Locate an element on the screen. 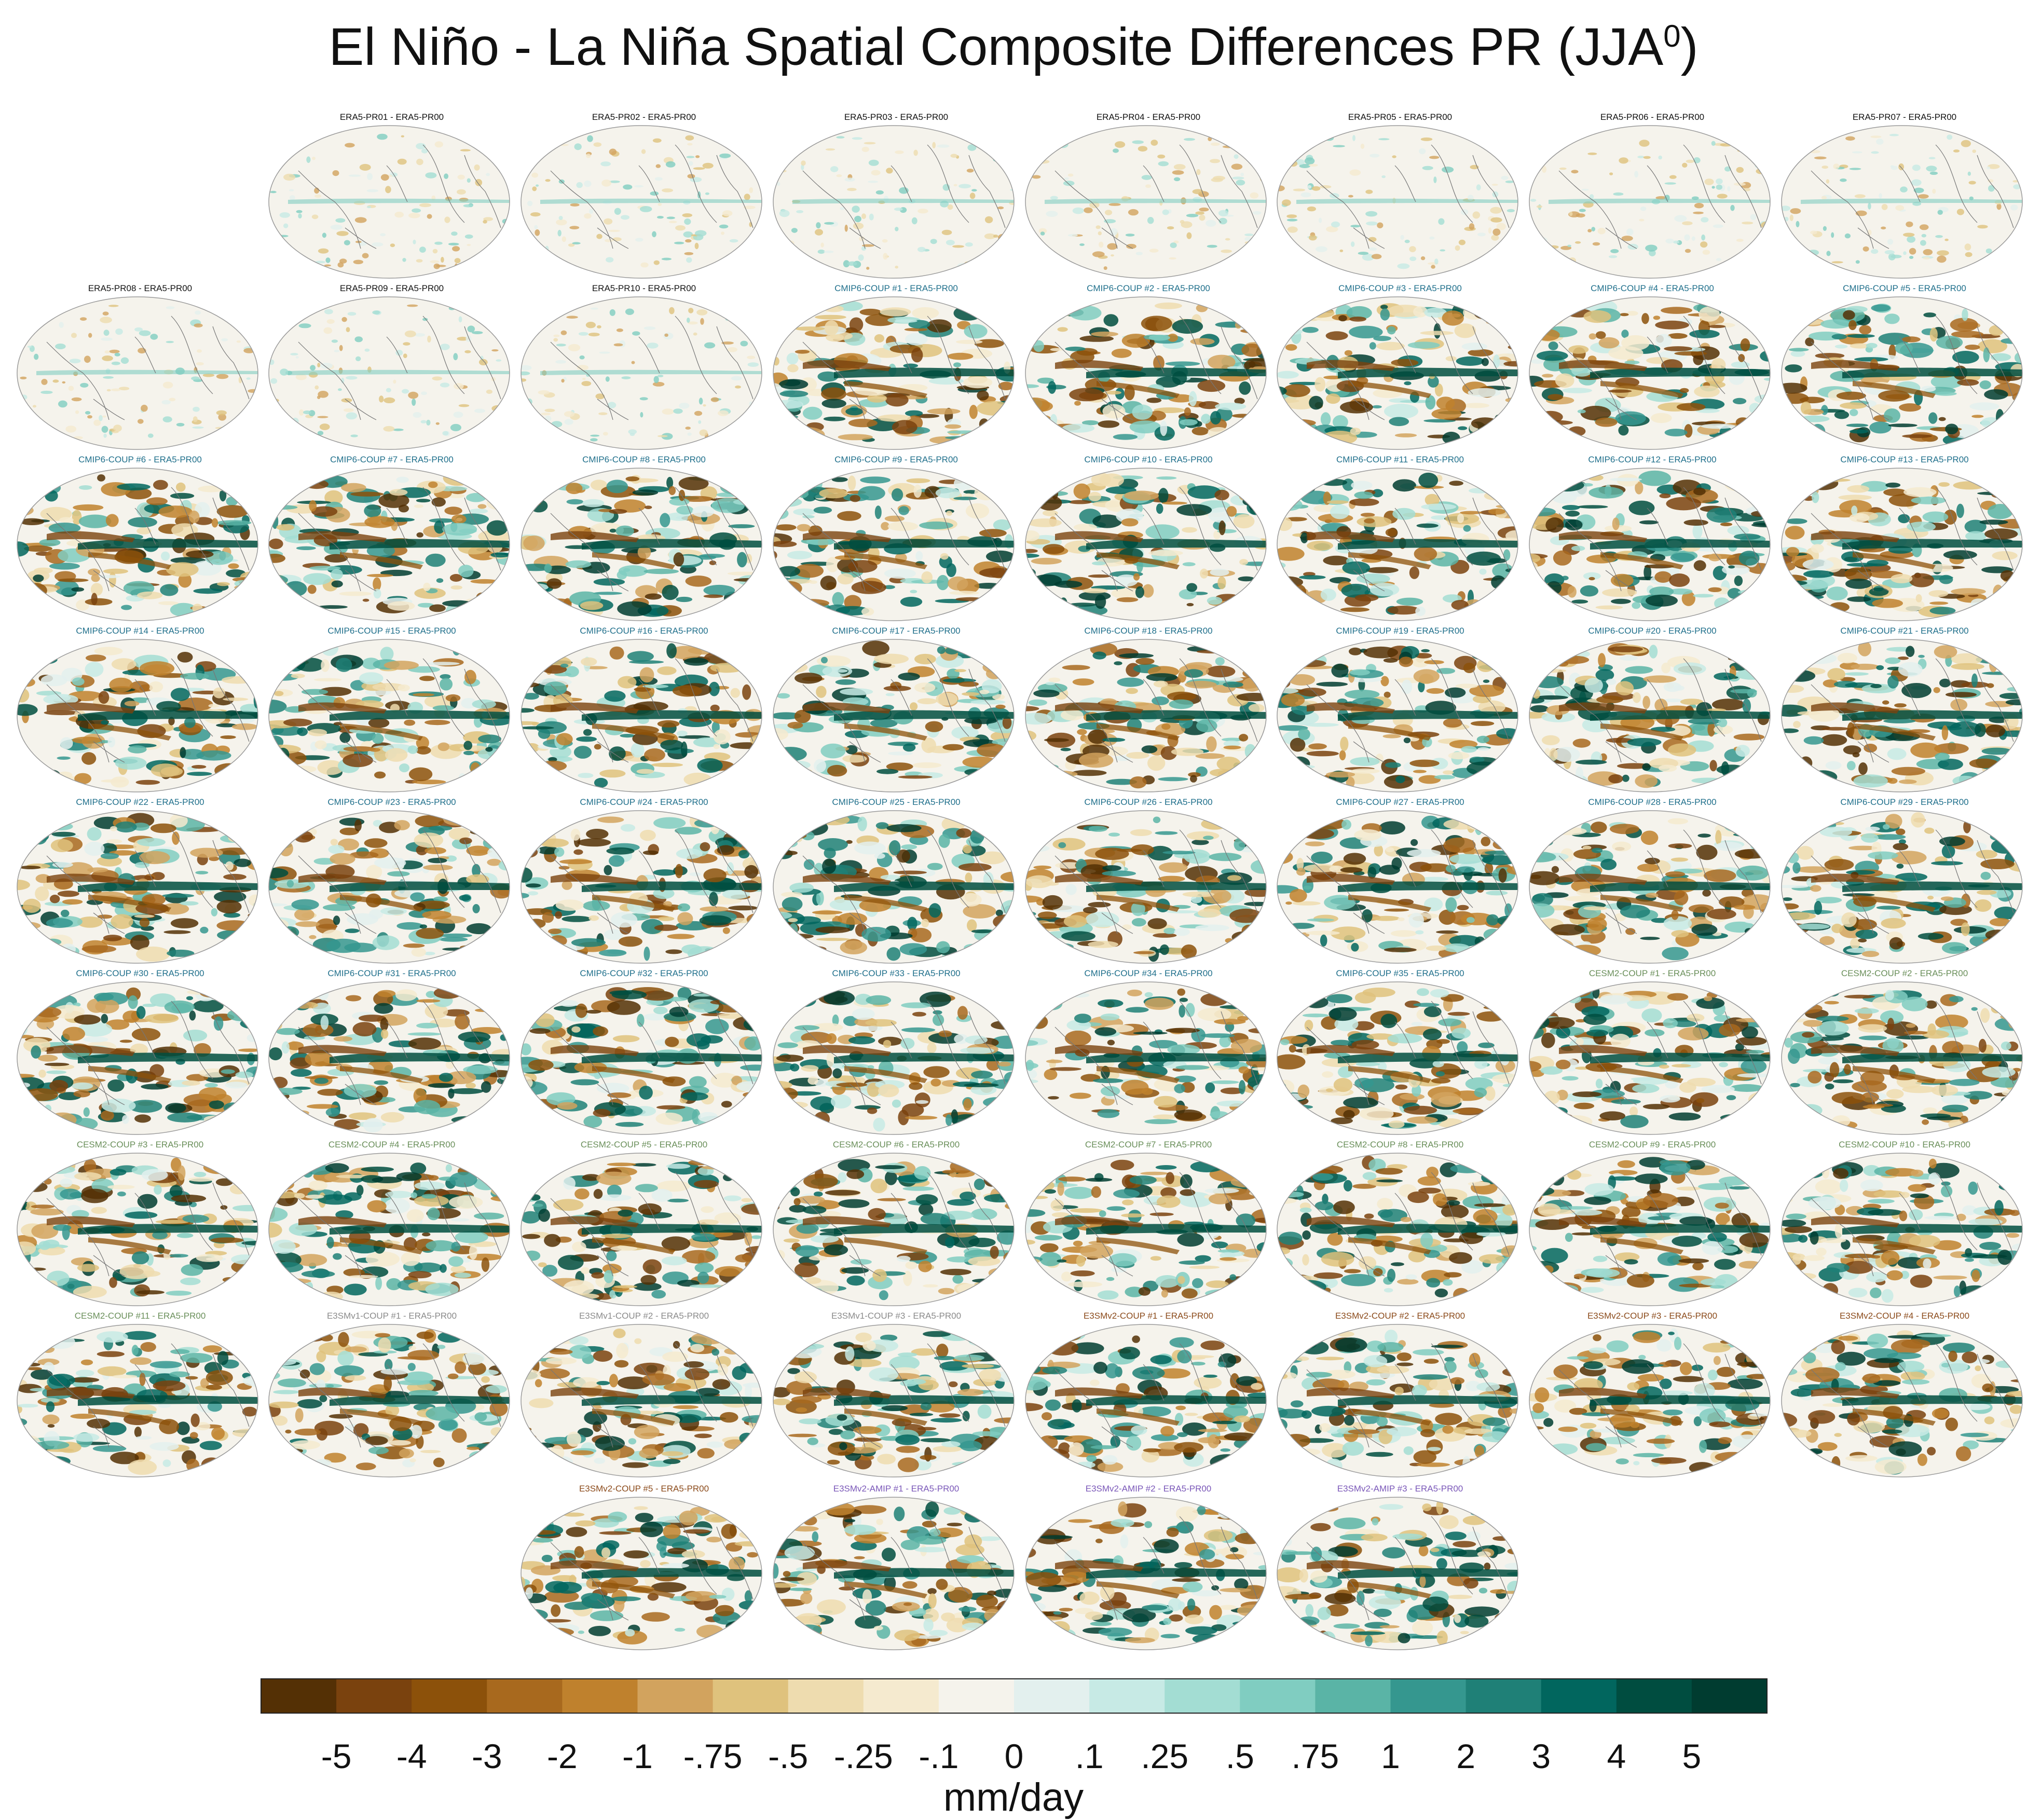 The height and width of the screenshot is (1820, 2027). map-panel: CMIP6-COUP #6 - ERA5-PR00 is located at coordinates (140, 539).